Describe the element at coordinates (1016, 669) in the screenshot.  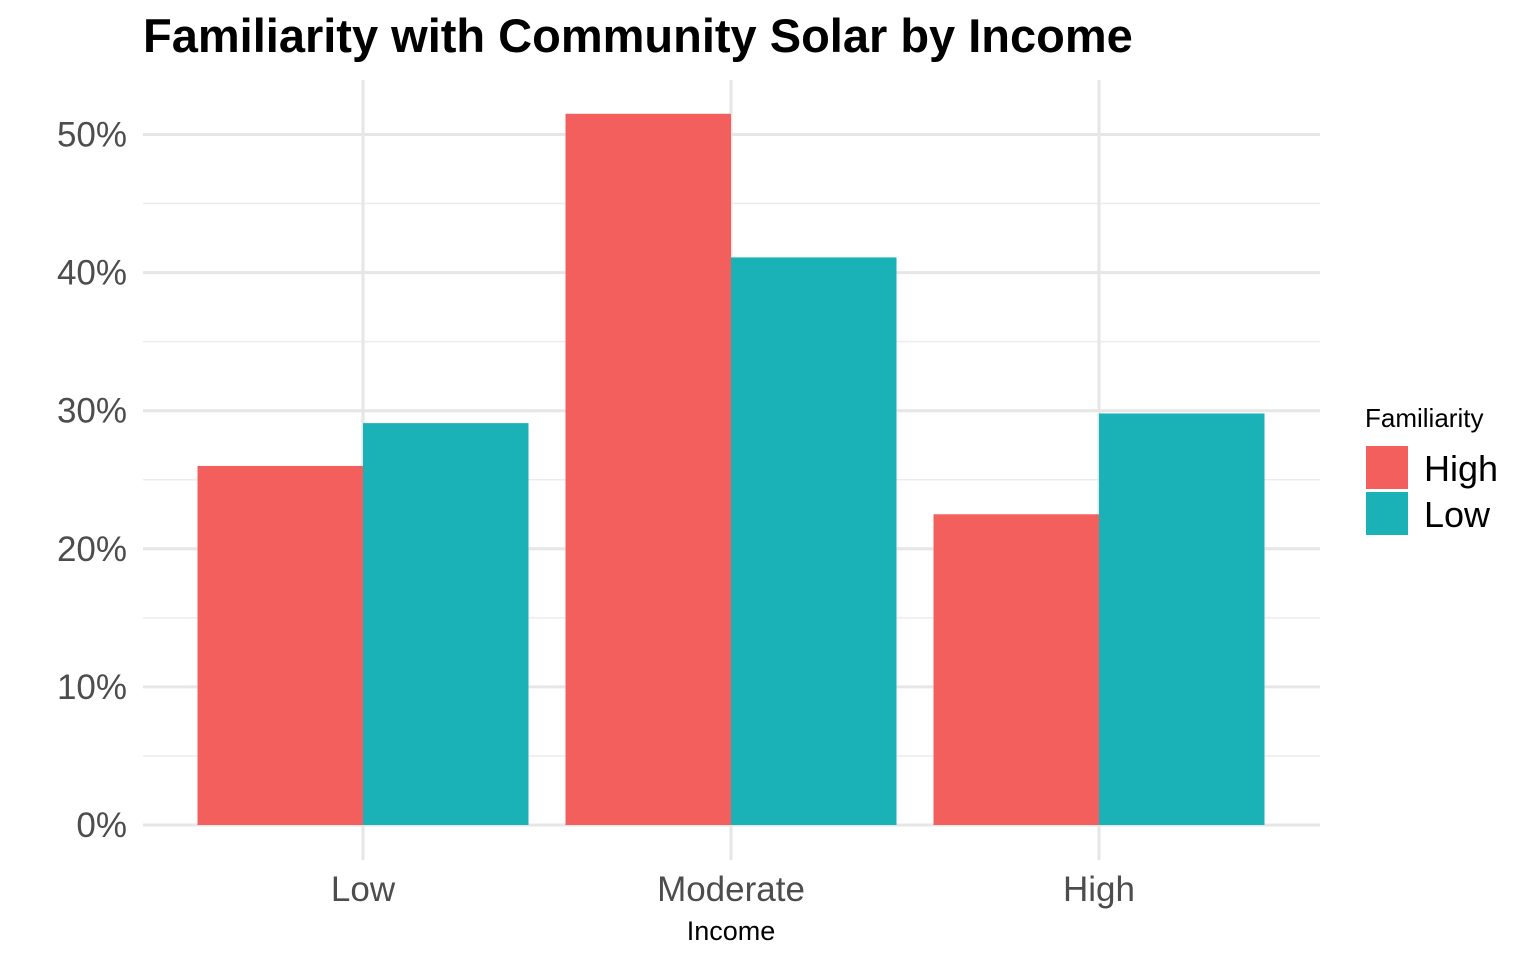
I see `bar-high-high` at that location.